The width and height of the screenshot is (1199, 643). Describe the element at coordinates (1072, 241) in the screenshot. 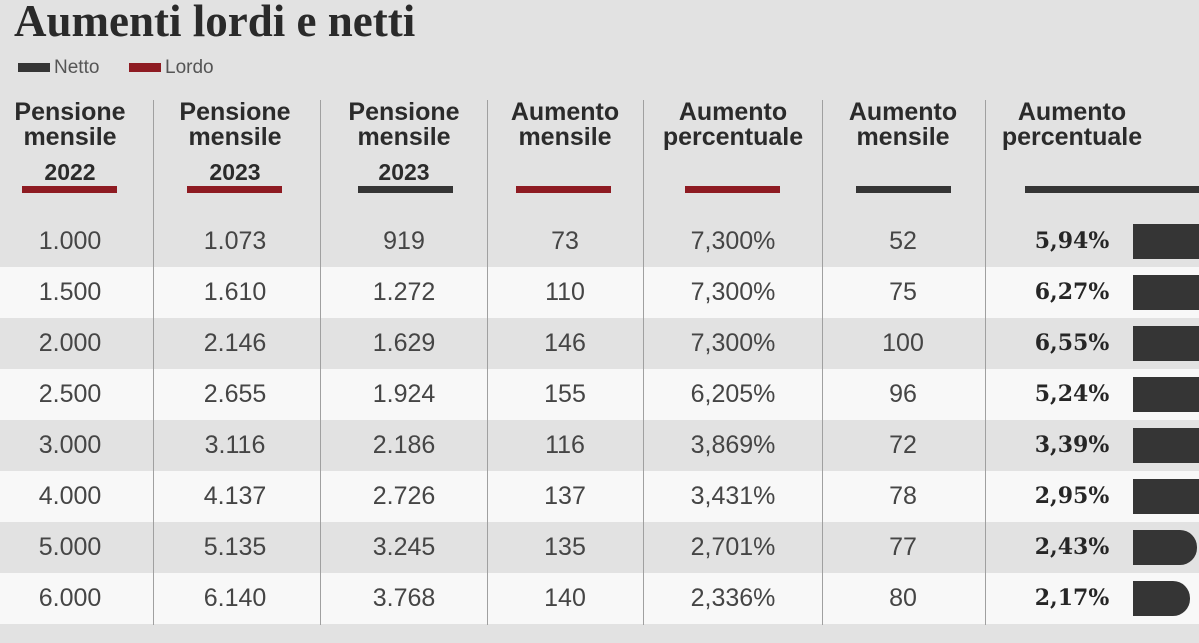

I see `cell-aumento-percentuale-netto: 5,94%` at that location.